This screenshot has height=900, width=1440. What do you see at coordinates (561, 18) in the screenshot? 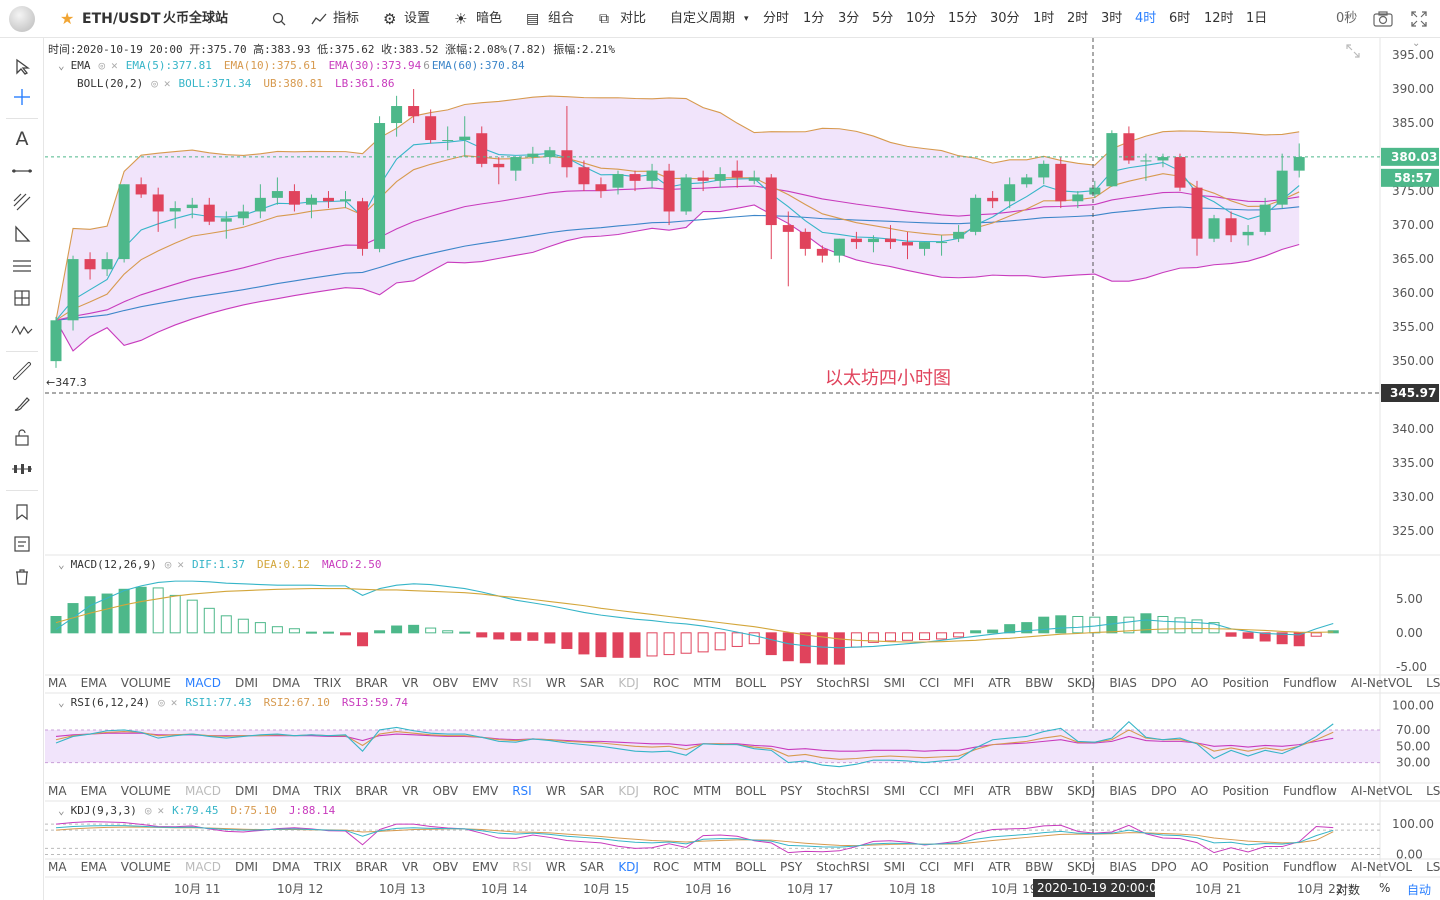
I see `layout-button: 组合` at bounding box center [561, 18].